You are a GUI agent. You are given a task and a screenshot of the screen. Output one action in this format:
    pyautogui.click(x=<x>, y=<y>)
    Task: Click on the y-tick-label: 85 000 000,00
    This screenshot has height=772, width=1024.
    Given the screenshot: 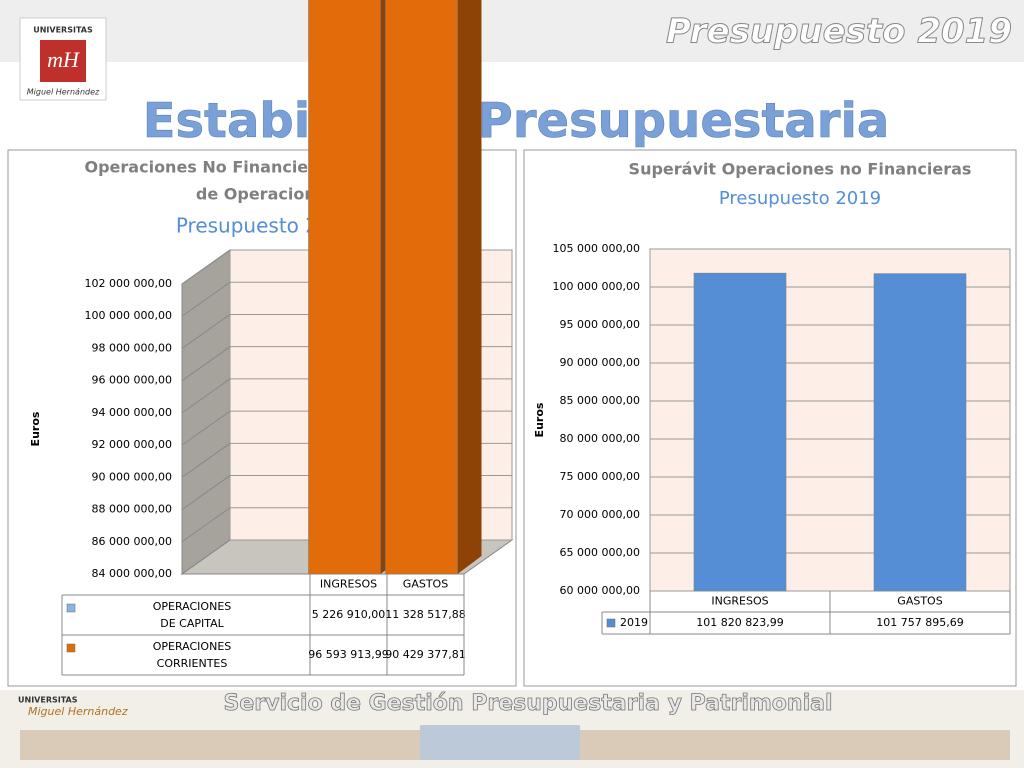 What is the action you would take?
    pyautogui.click(x=600, y=400)
    